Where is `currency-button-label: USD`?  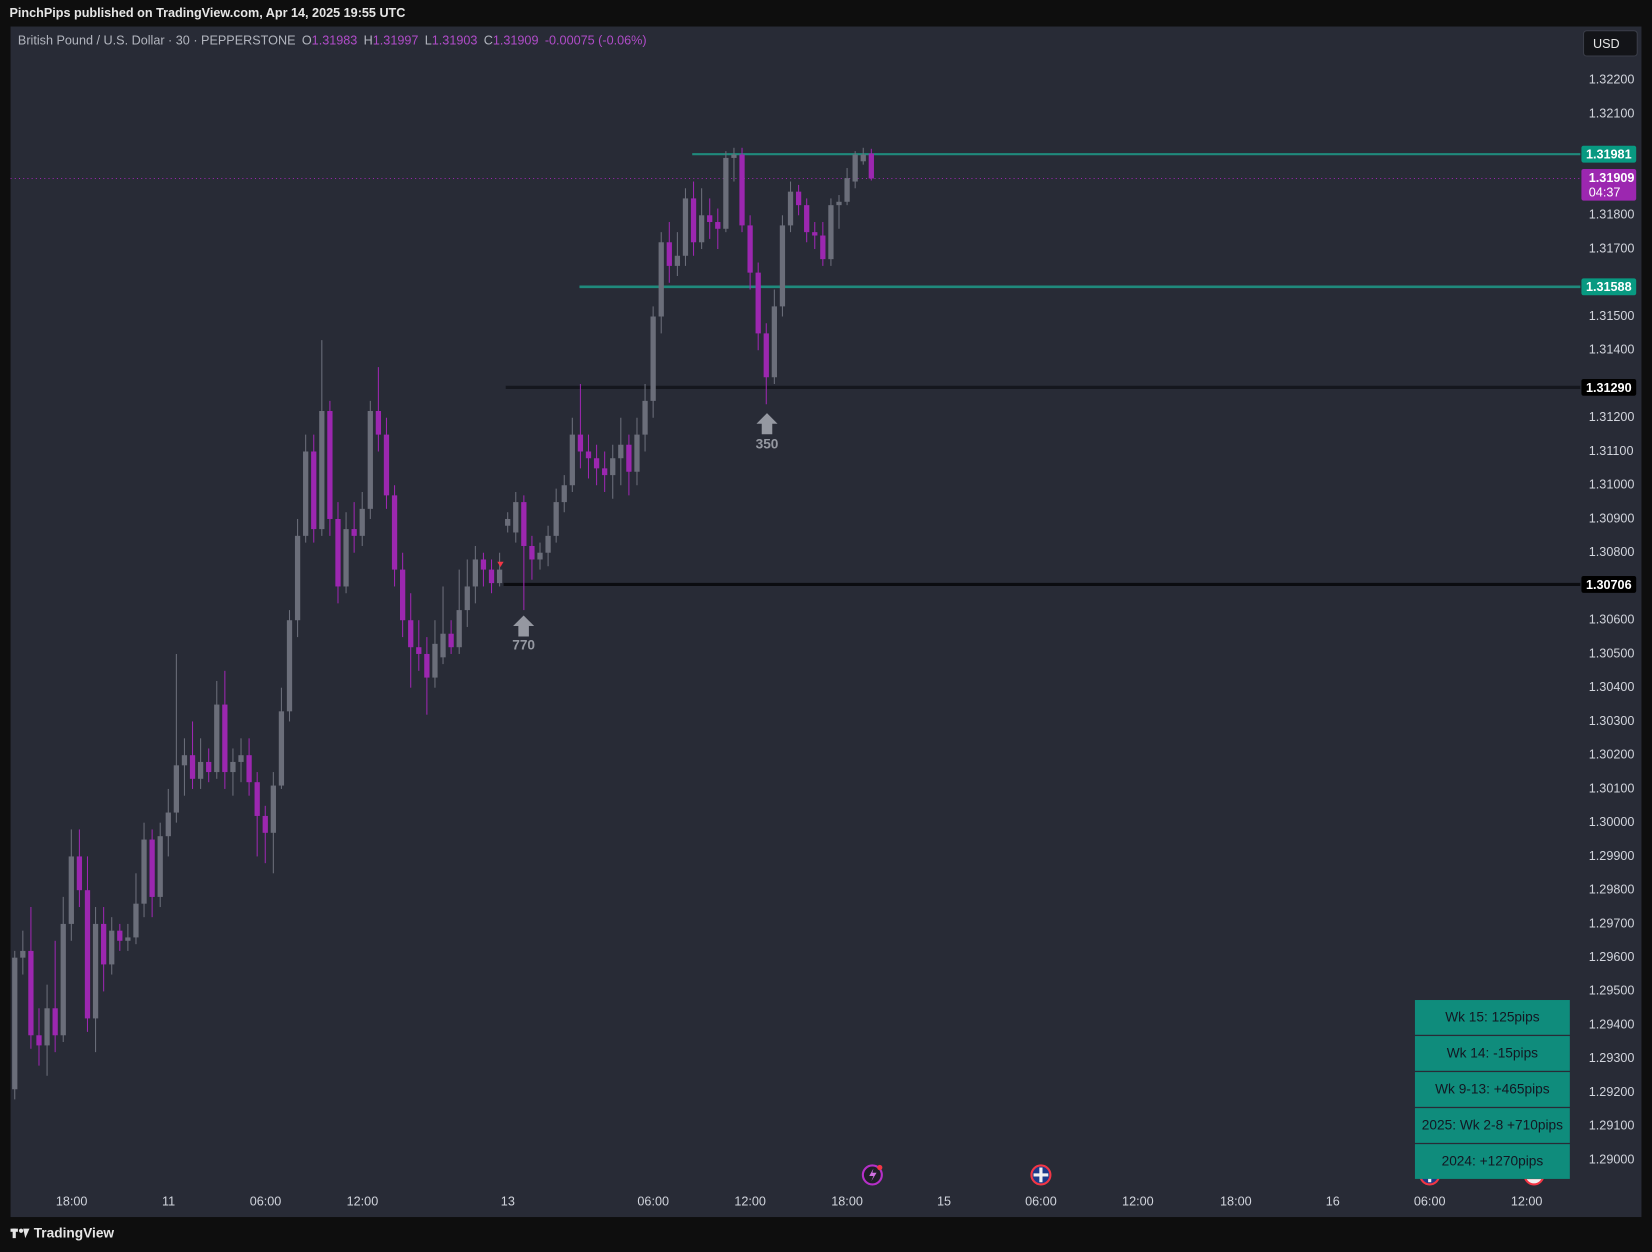 currency-button-label: USD is located at coordinates (1606, 44).